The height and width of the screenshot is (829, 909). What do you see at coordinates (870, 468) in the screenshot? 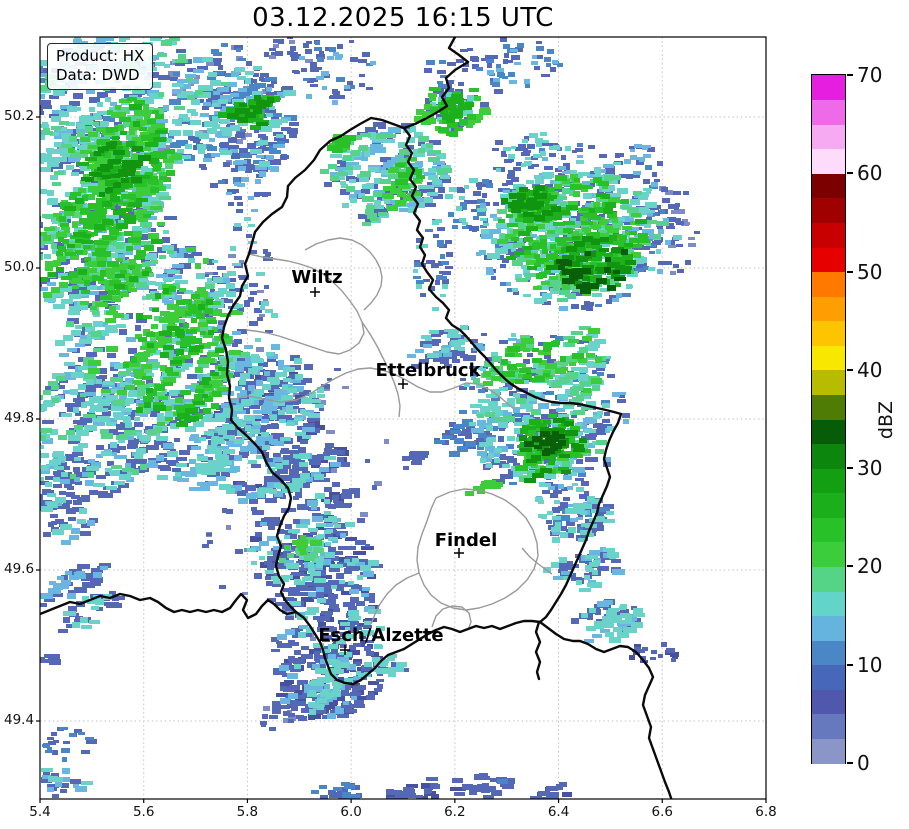
I see `colorbar-tick-label: 30` at bounding box center [870, 468].